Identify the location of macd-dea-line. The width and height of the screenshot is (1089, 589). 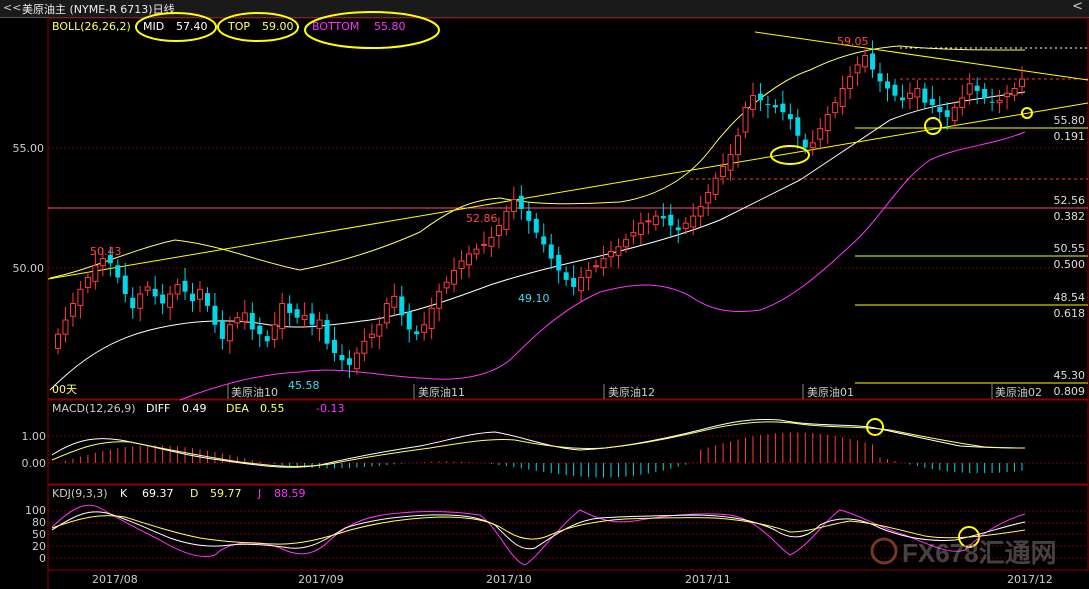
(538, 444).